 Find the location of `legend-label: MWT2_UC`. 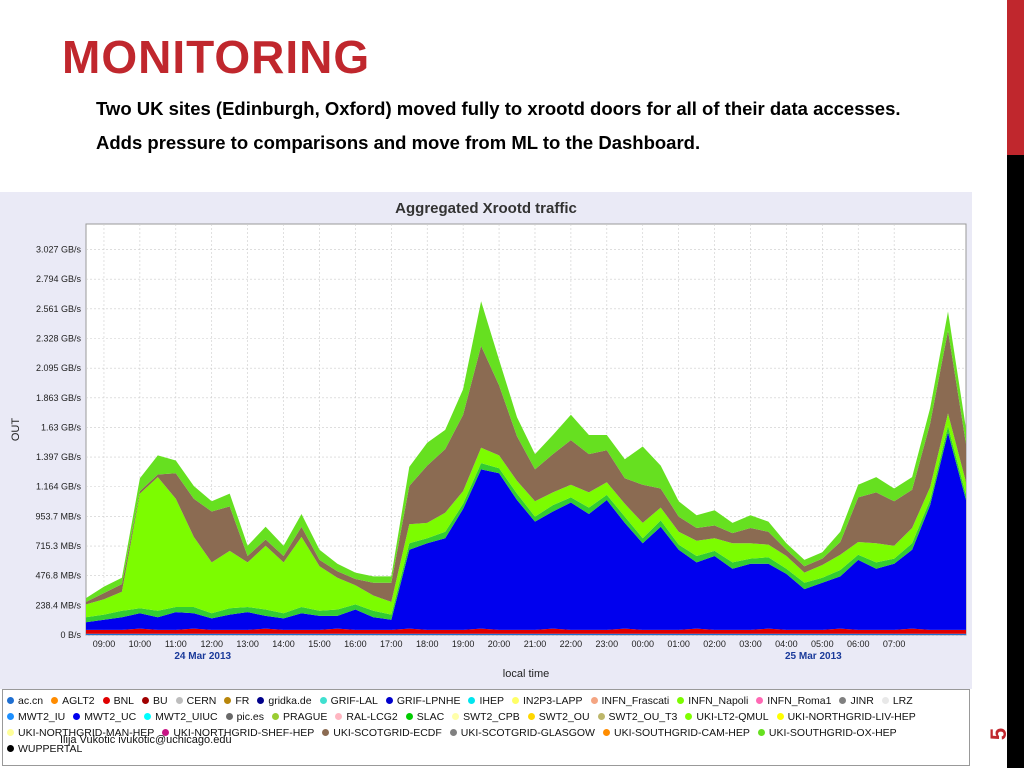

legend-label: MWT2_UC is located at coordinates (110, 717).